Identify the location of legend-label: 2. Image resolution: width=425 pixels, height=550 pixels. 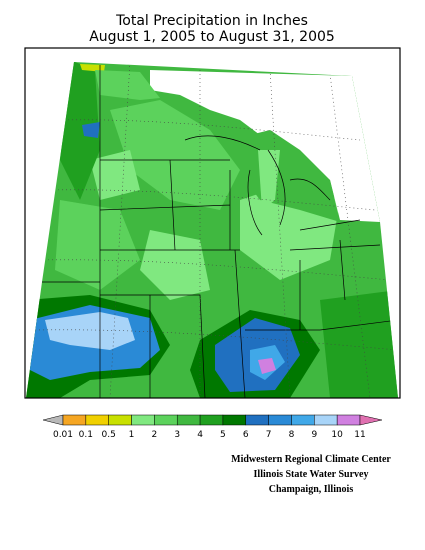
(155, 435).